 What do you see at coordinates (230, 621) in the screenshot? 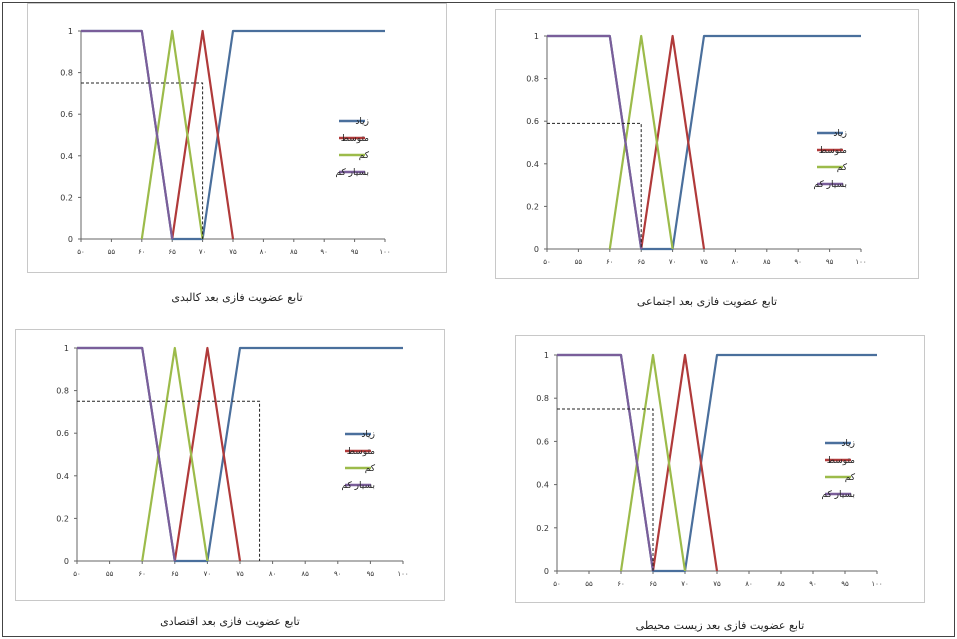
I see `caption-economic: تابع عضویت فازی بعد اقتصادی` at bounding box center [230, 621].